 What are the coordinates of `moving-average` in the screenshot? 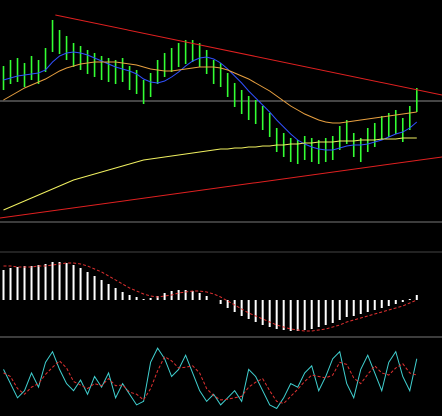 It's located at (210, 92).